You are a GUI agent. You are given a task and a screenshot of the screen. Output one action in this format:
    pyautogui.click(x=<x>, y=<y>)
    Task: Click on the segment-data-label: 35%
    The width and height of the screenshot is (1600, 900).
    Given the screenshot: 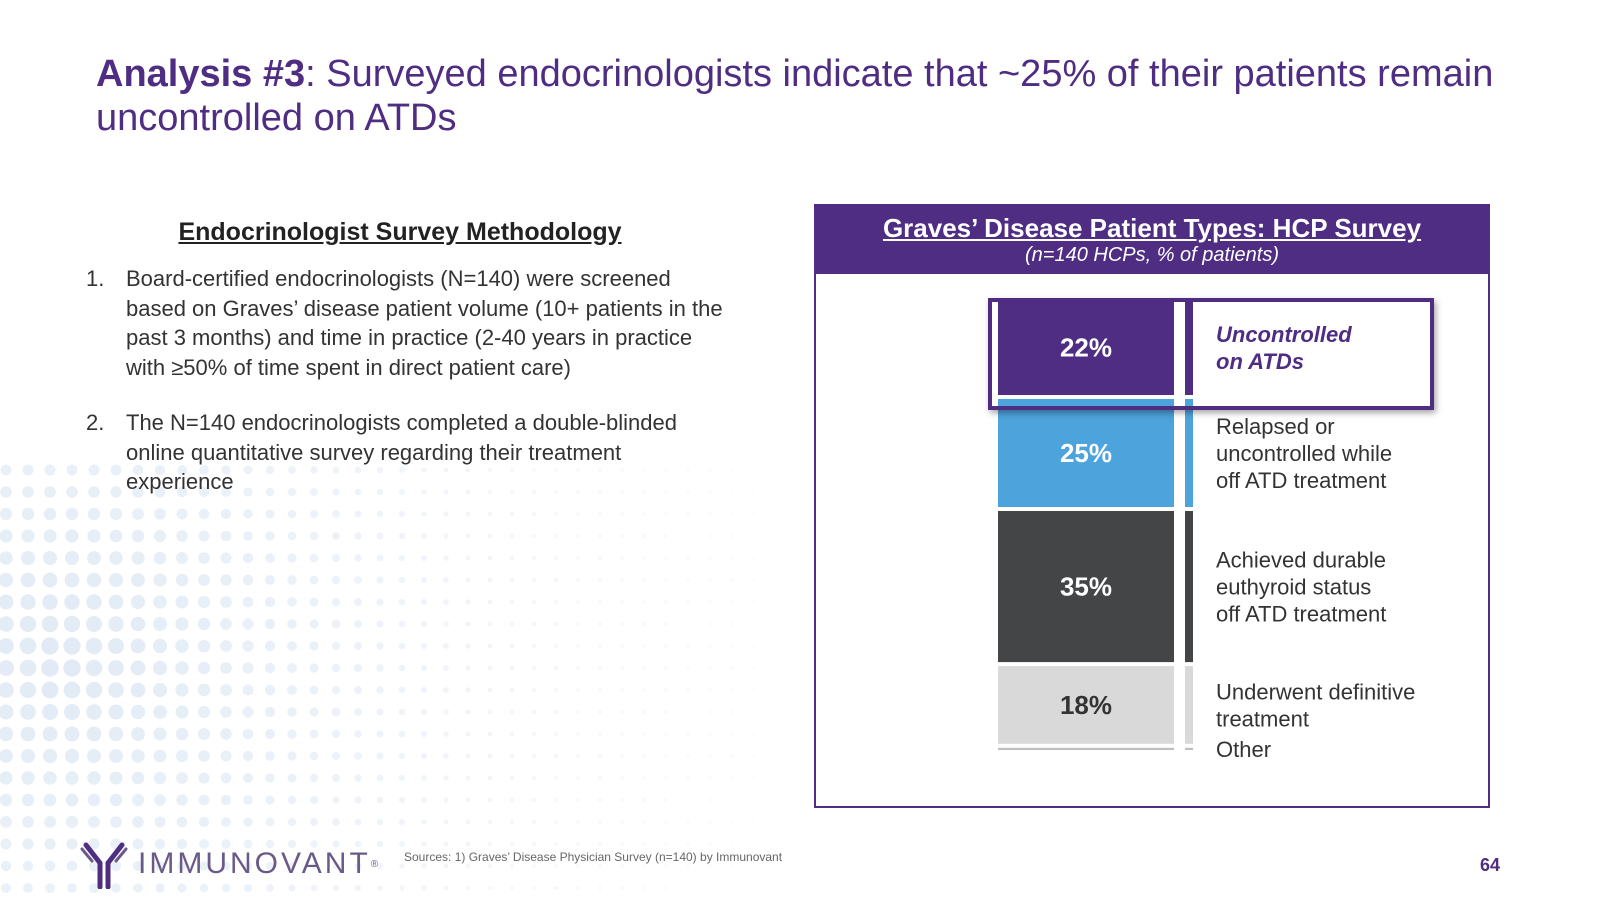 What is the action you would take?
    pyautogui.click(x=1086, y=587)
    